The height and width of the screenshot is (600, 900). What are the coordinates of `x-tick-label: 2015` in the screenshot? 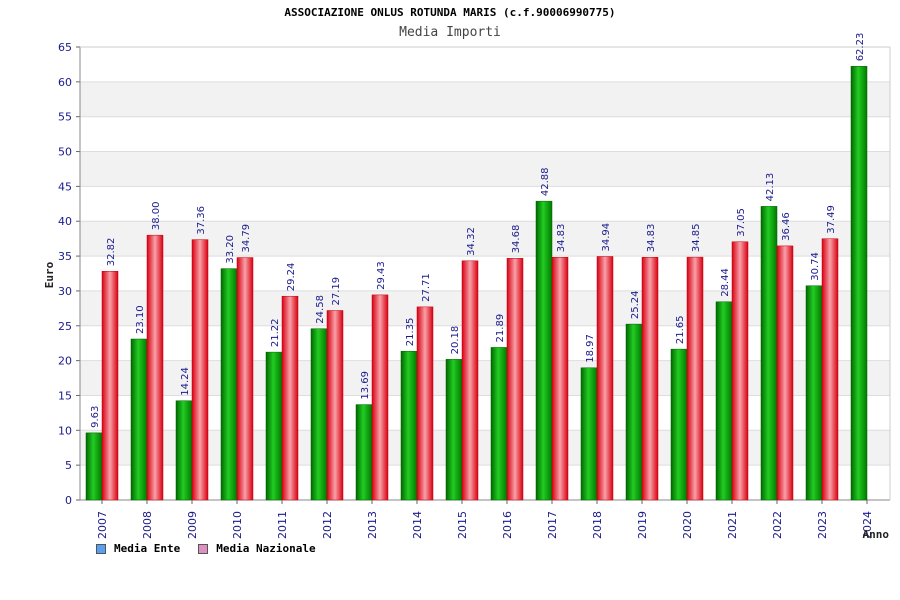 It's located at (462, 525).